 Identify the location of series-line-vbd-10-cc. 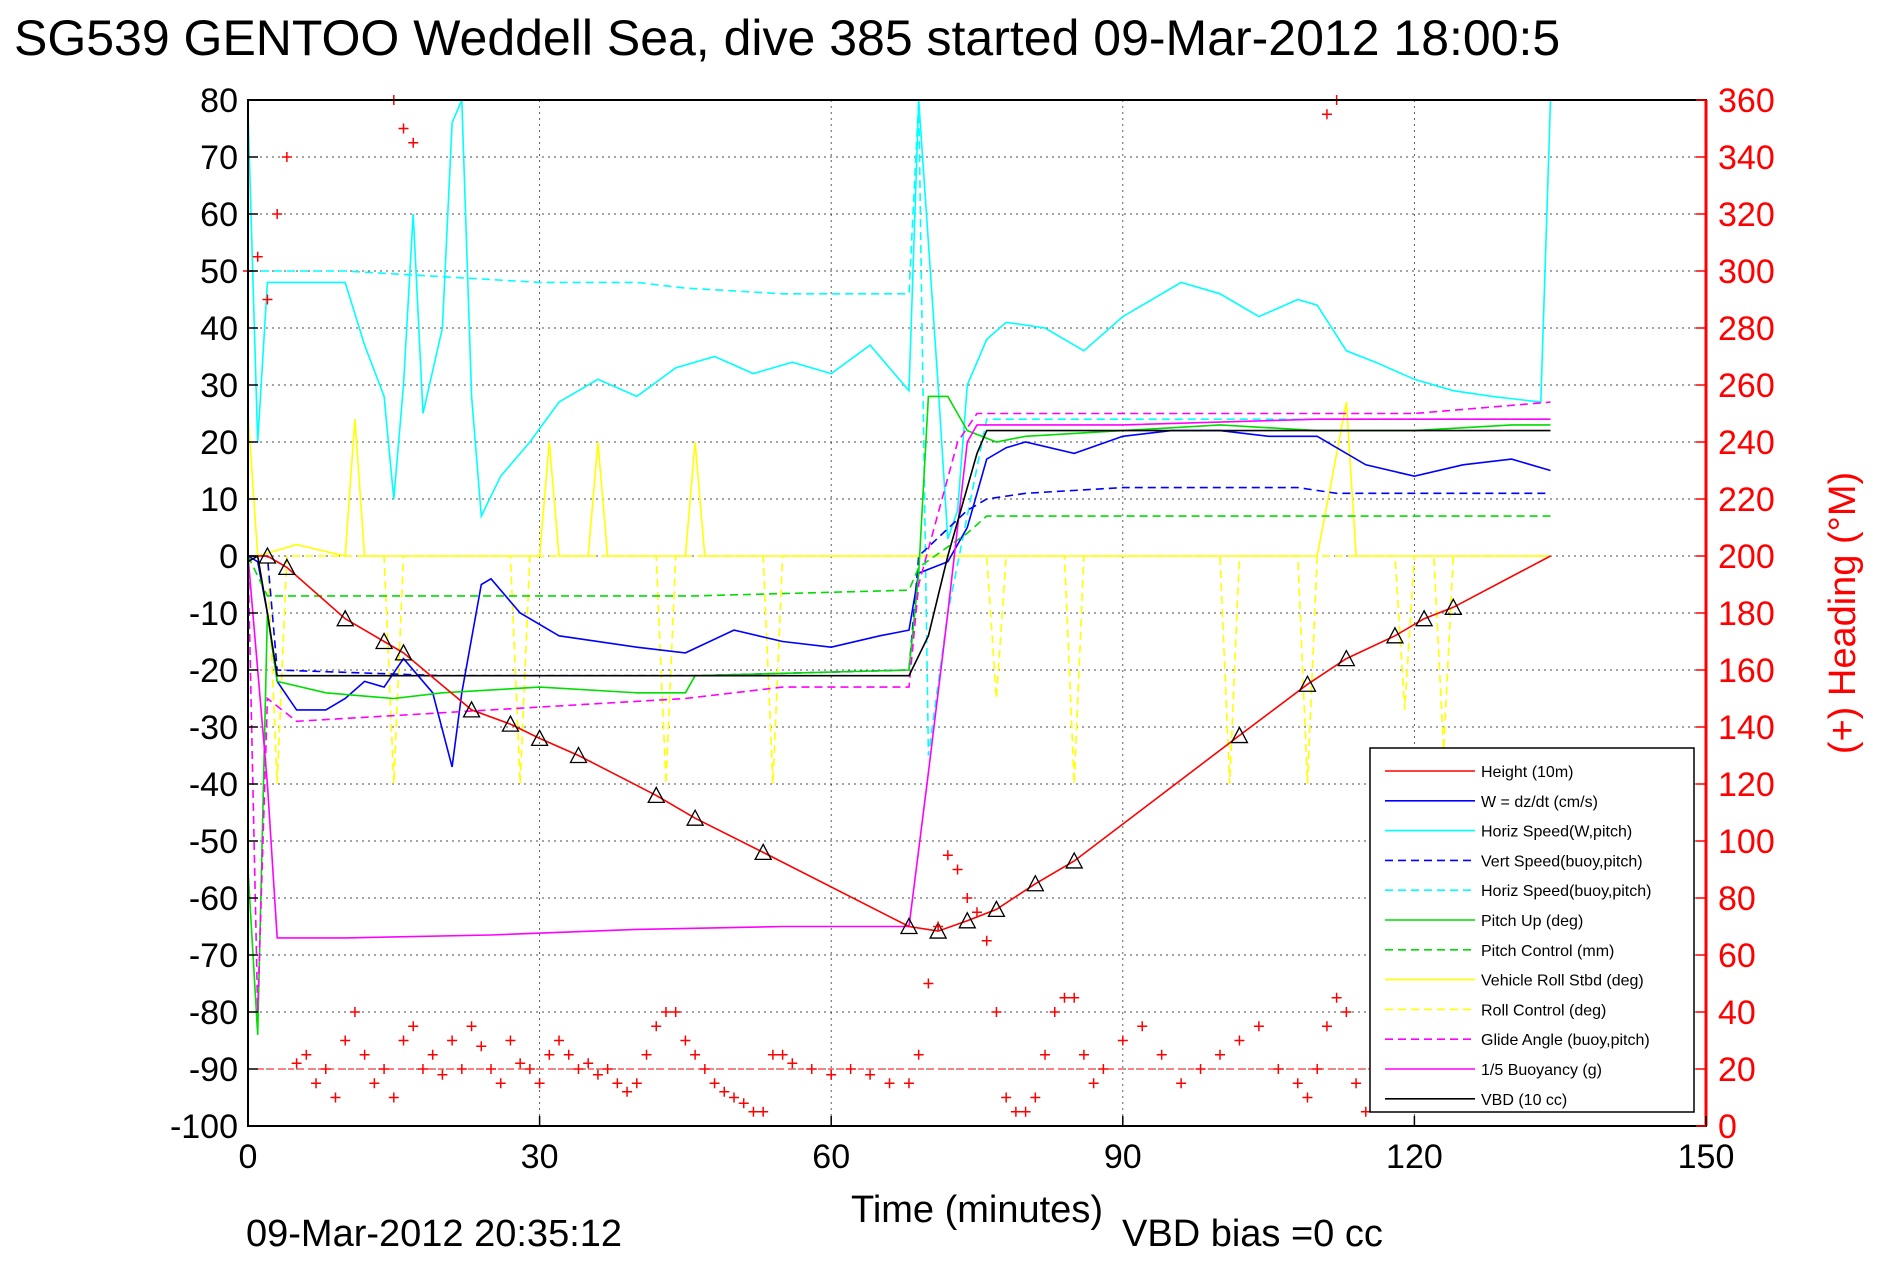
(899, 553).